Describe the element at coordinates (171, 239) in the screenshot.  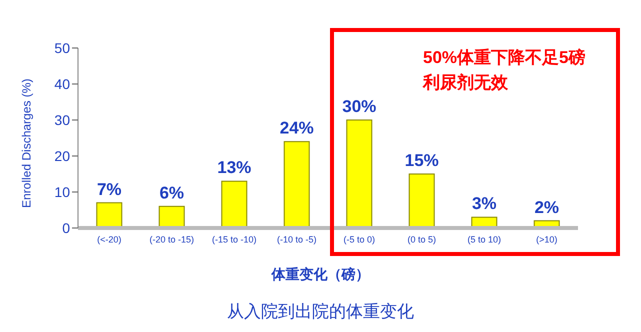
I see `x-tick-label: (-20 to -15)` at that location.